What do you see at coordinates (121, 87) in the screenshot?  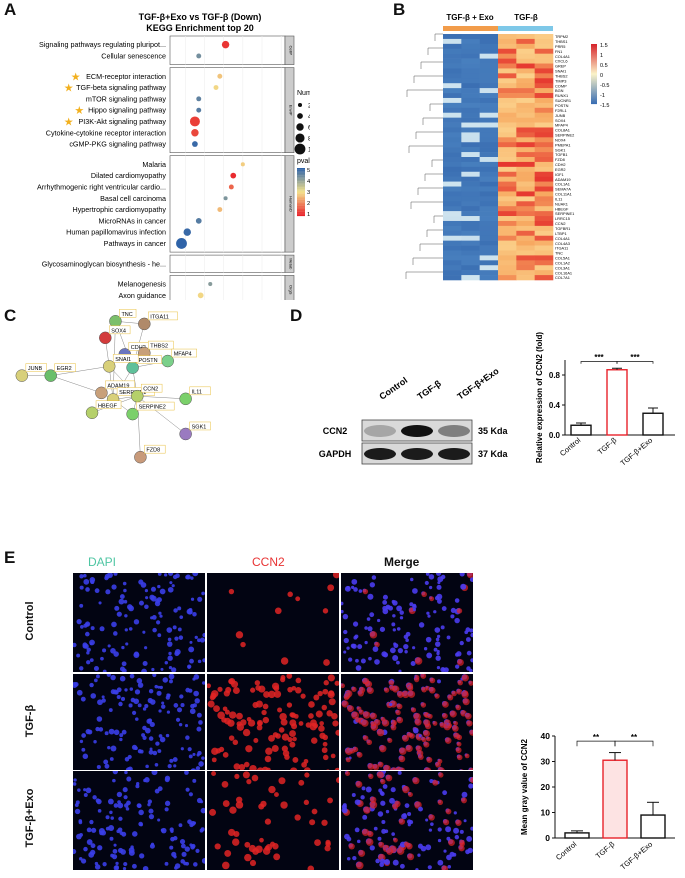 I see `term-label: TGF-beta signaling pathway` at bounding box center [121, 87].